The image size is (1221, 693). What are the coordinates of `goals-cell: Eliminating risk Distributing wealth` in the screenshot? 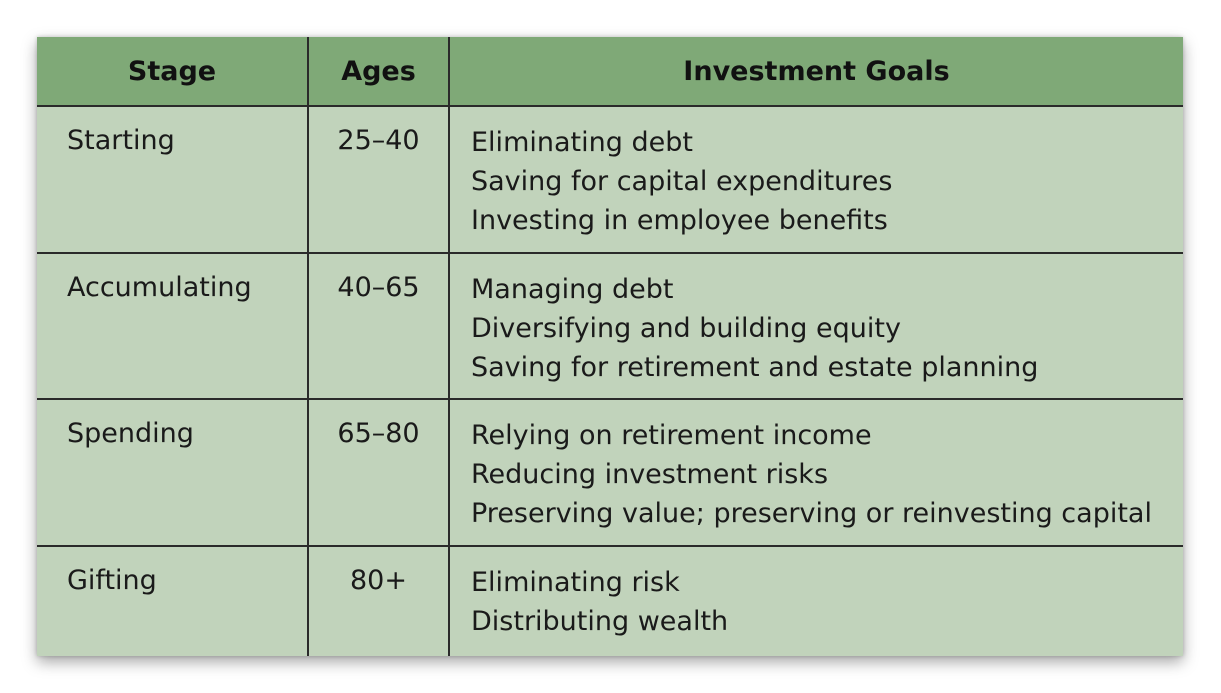 It's located at (815, 600).